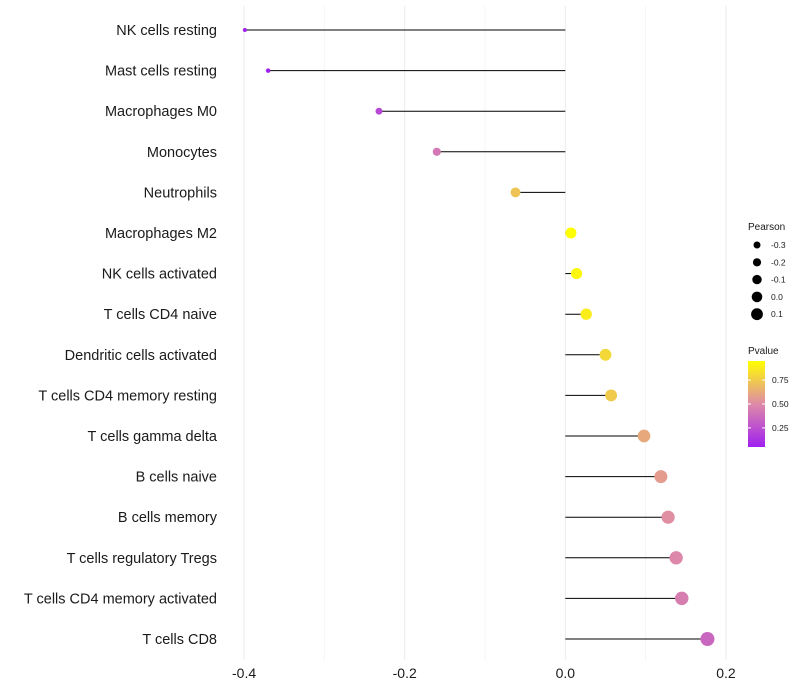  What do you see at coordinates (161, 112) in the screenshot?
I see `category-label: Macrophages M0` at bounding box center [161, 112].